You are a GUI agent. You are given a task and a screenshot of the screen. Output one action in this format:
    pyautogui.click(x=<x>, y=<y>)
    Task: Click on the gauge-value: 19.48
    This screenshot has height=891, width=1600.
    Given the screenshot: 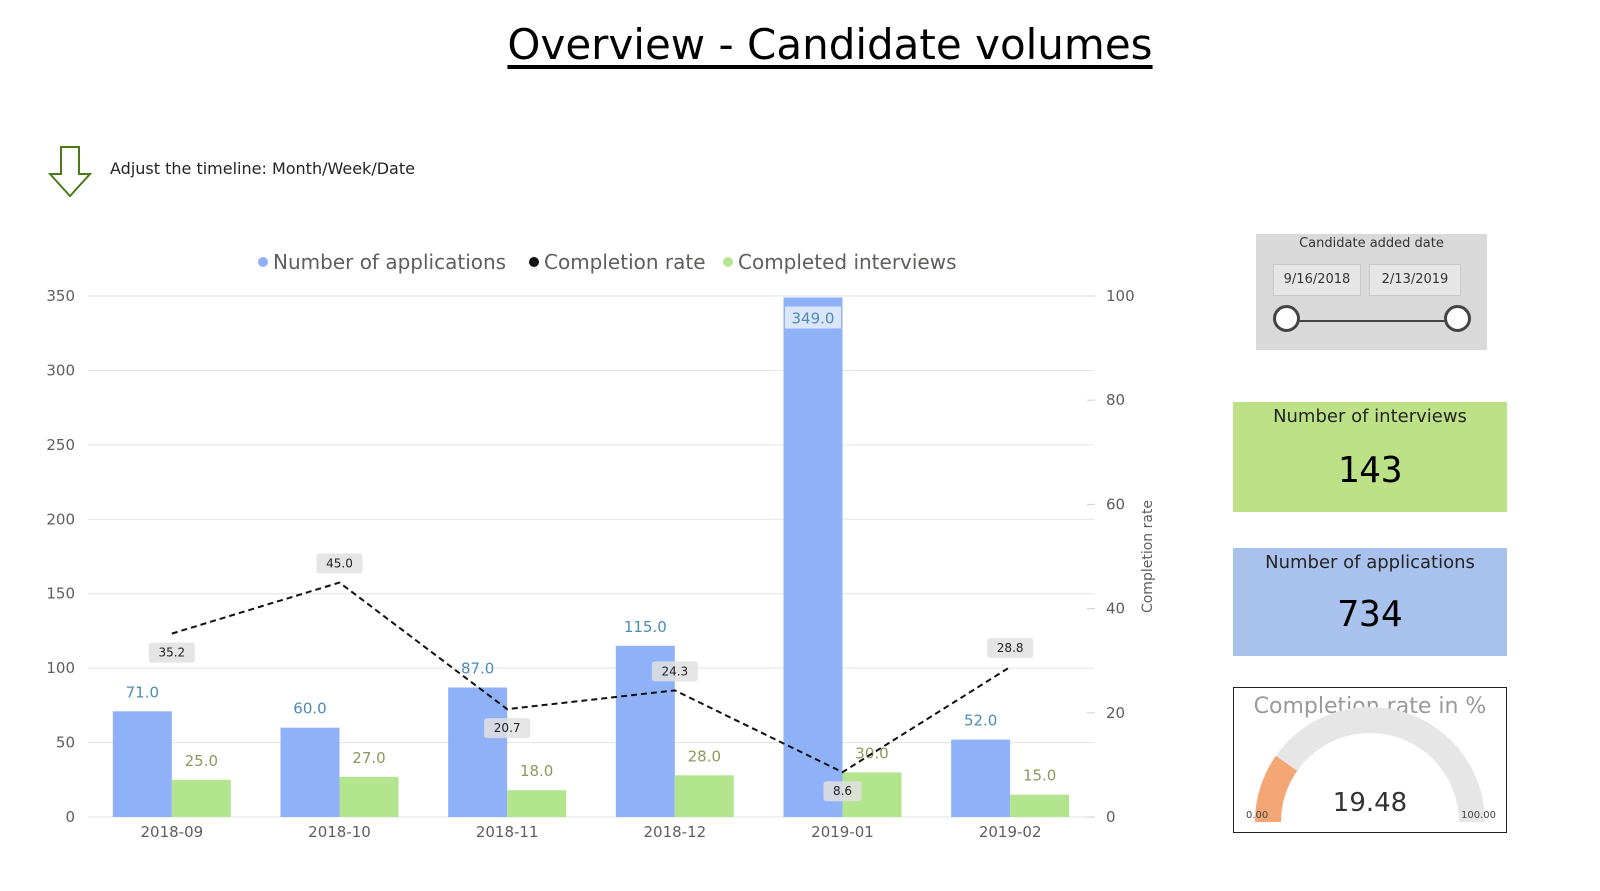 What is the action you would take?
    pyautogui.click(x=1370, y=803)
    